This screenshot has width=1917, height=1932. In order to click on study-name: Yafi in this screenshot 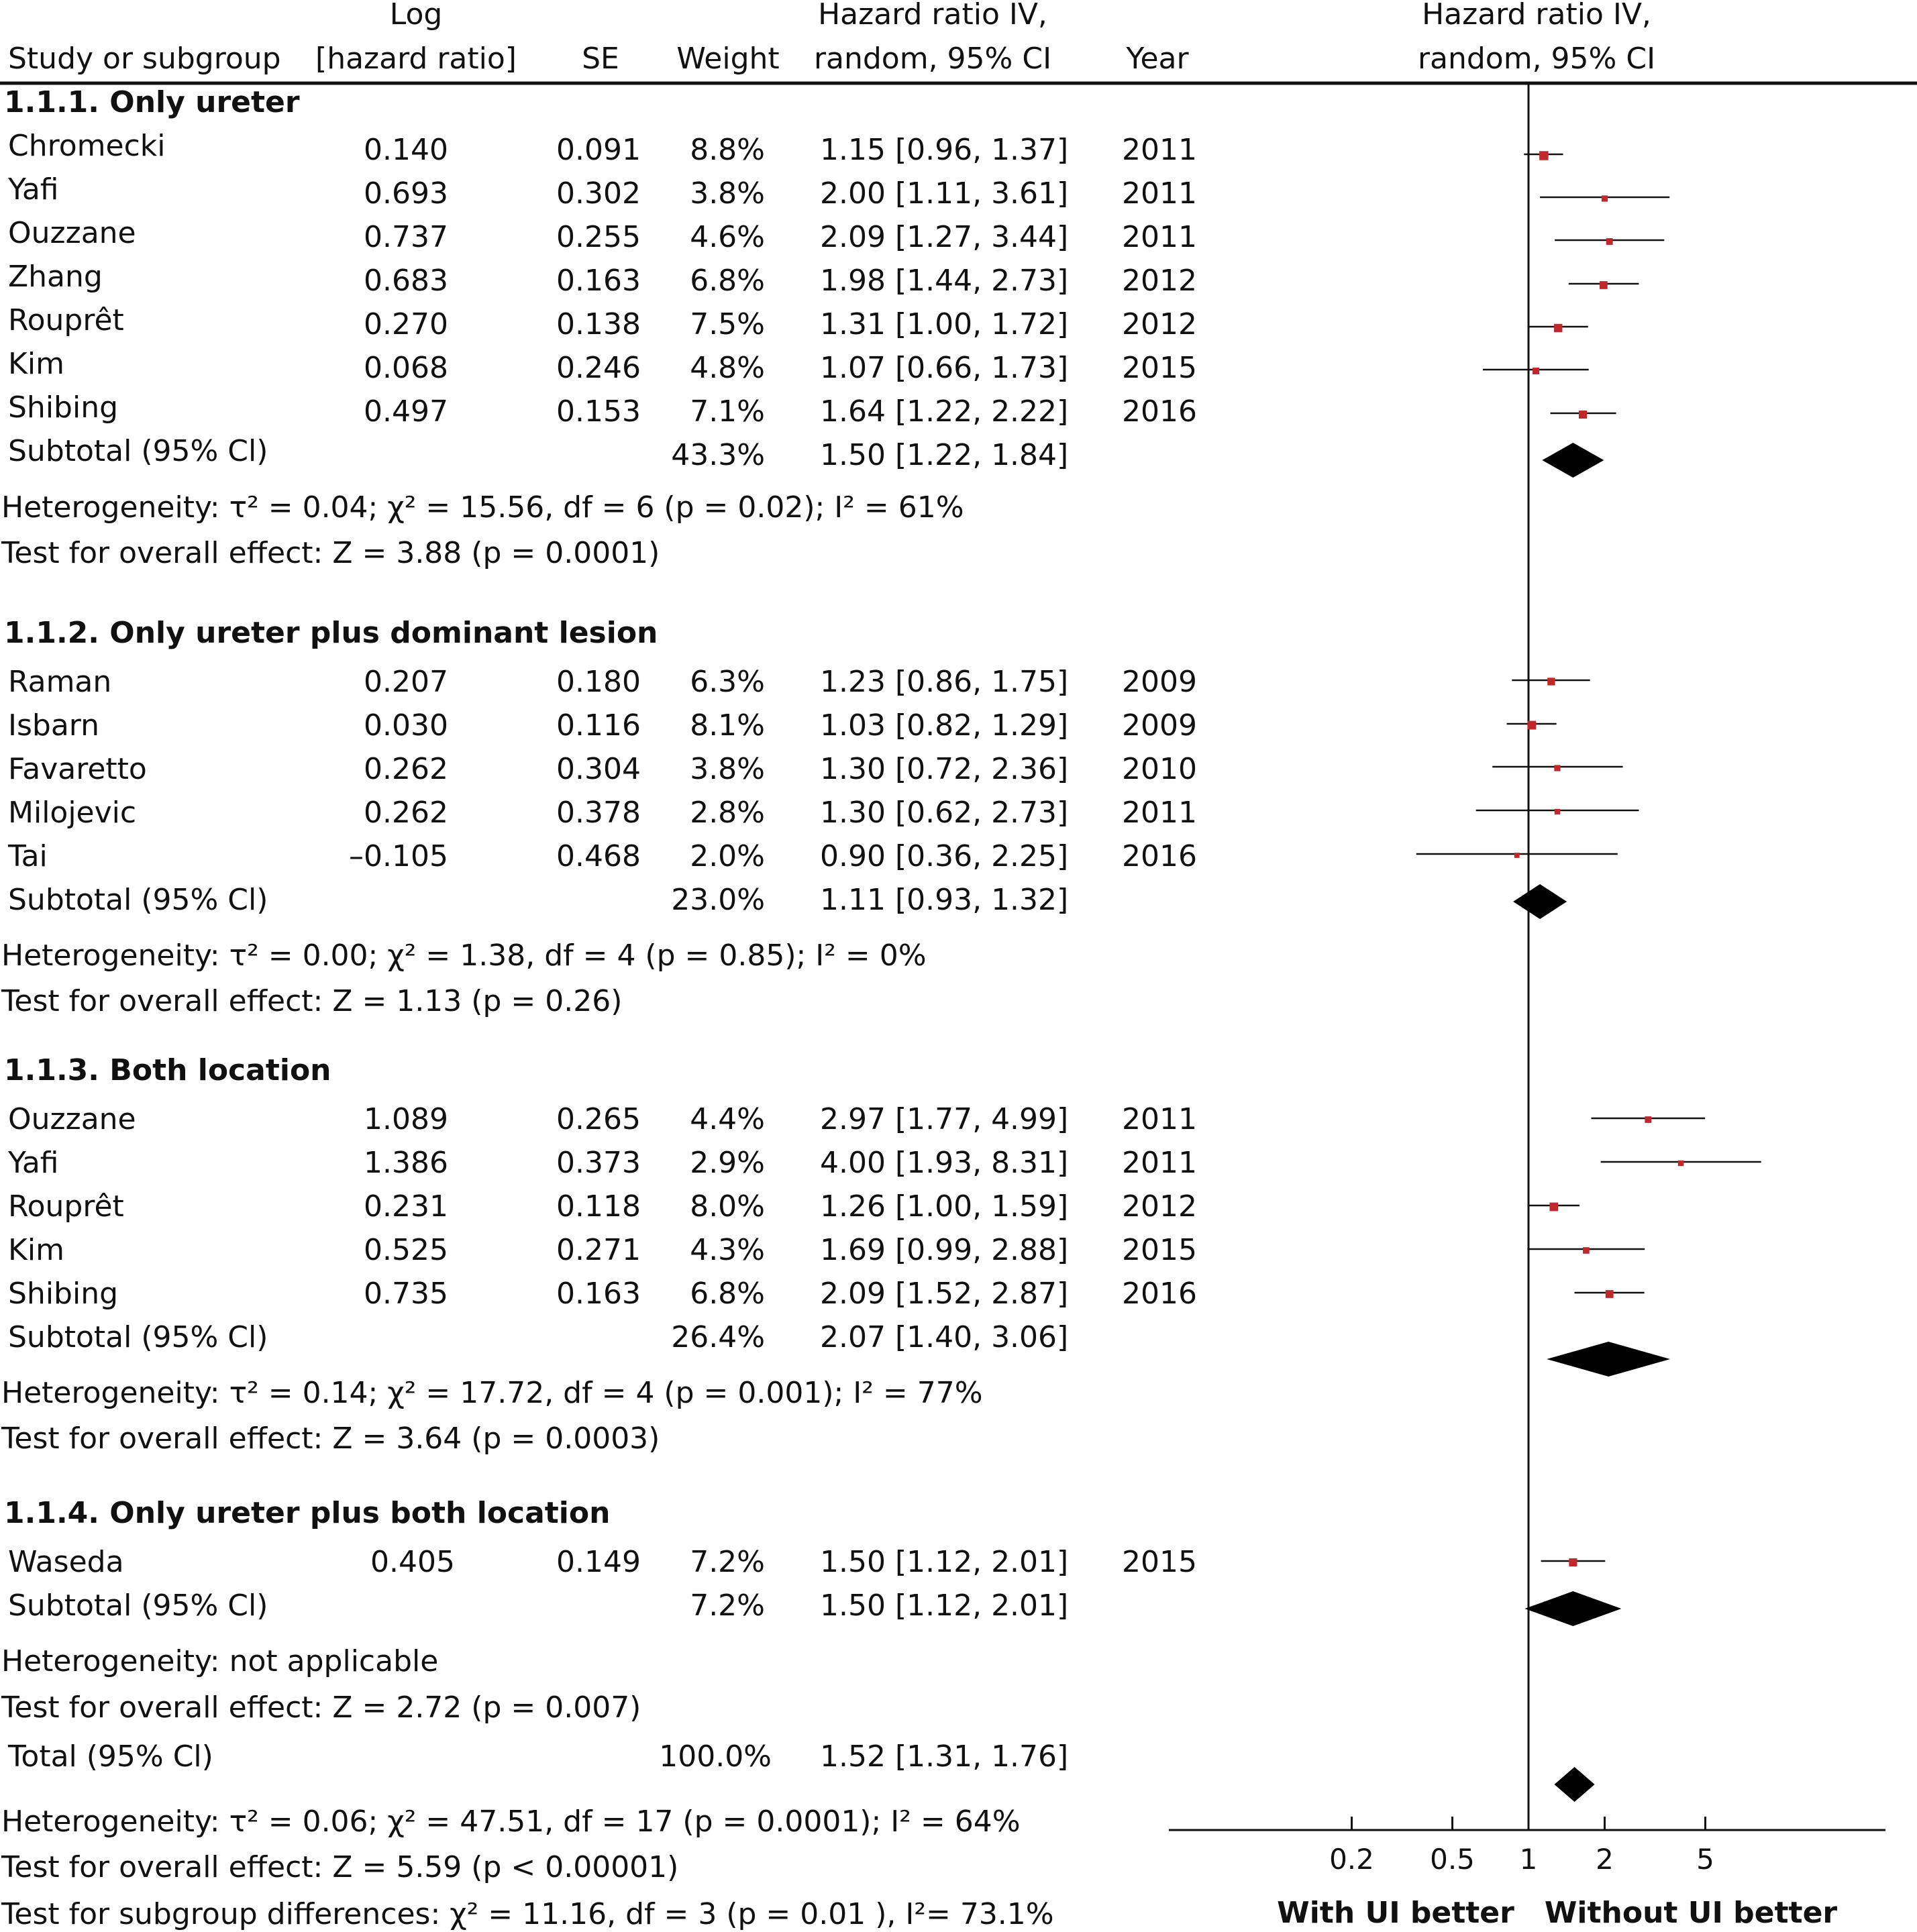, I will do `click(33, 1163)`.